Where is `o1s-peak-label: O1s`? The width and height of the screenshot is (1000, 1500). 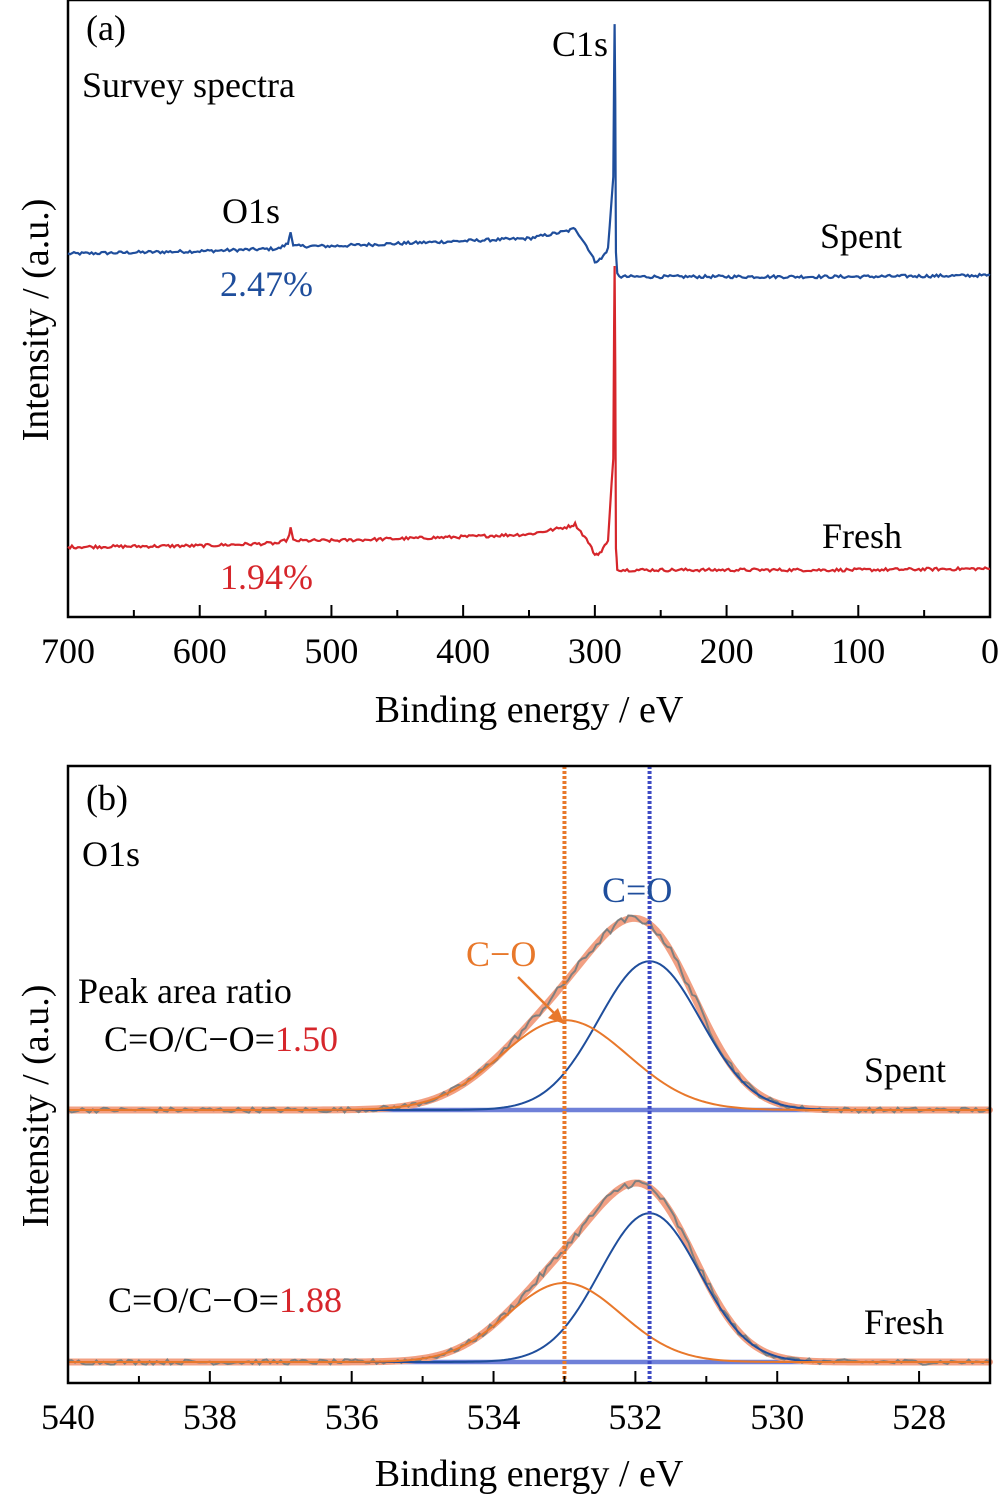
o1s-peak-label: O1s is located at coordinates (251, 211).